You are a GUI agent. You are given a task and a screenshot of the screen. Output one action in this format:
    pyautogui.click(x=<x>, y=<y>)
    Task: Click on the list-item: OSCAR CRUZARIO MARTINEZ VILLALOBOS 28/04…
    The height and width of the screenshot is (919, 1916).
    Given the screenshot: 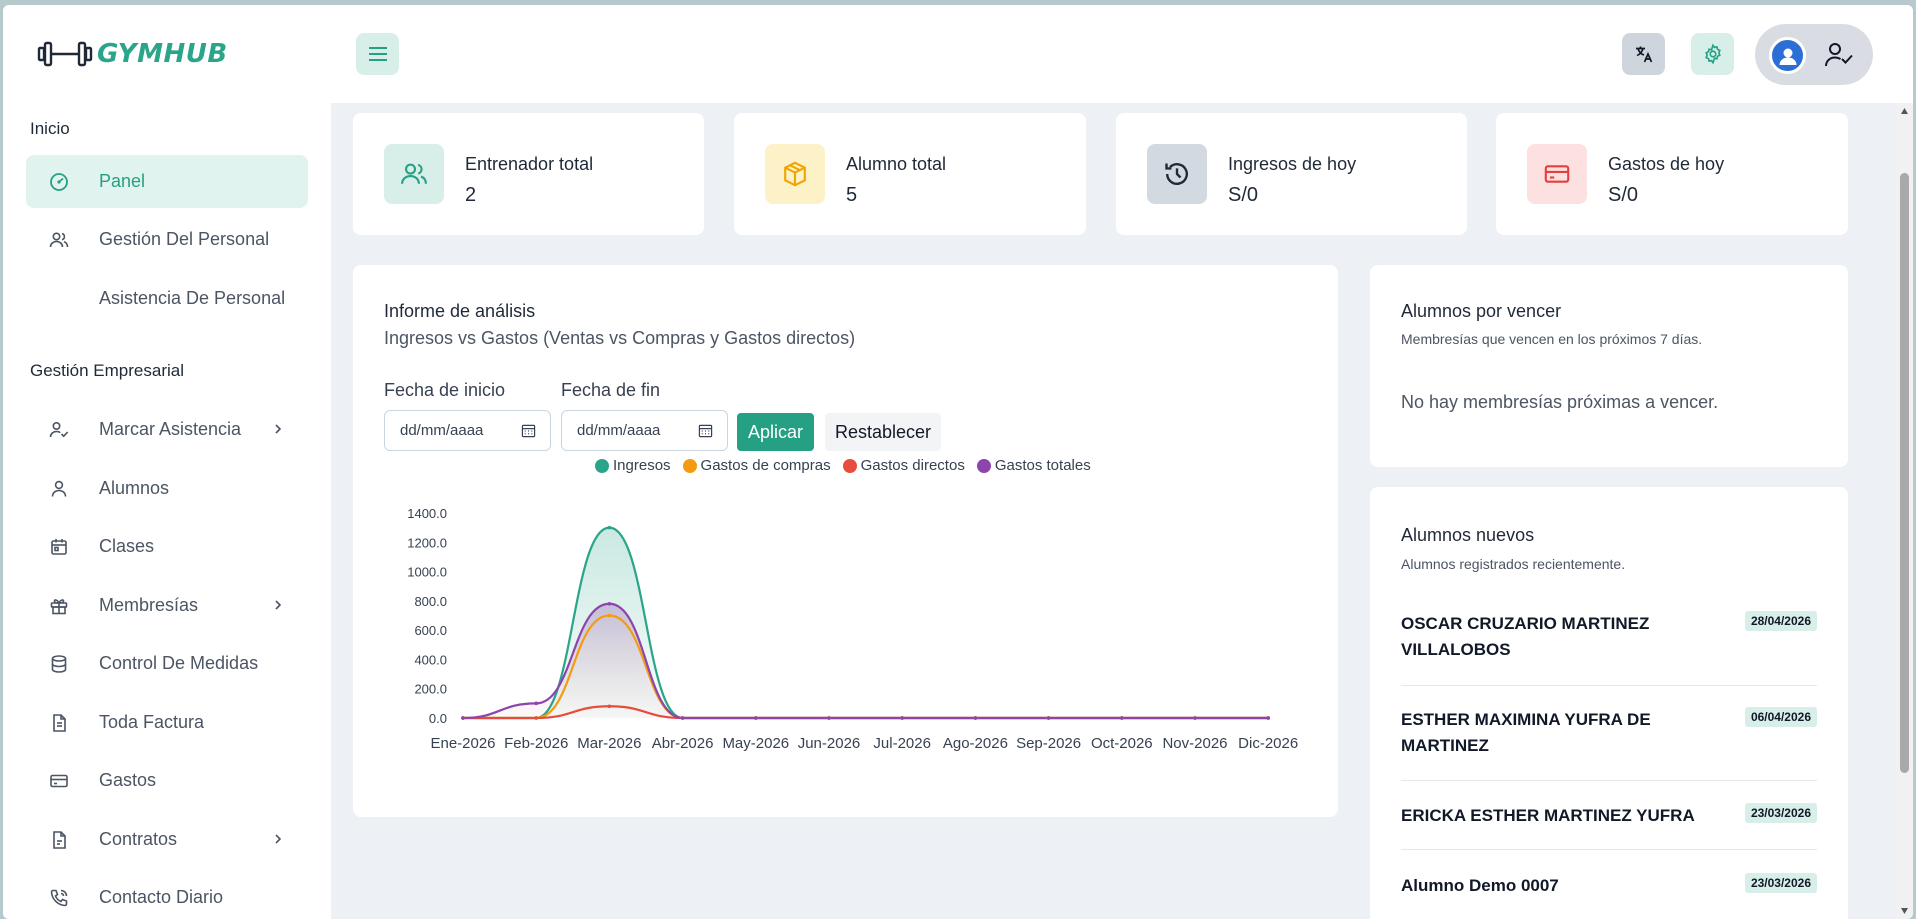 What is the action you would take?
    pyautogui.click(x=1609, y=638)
    